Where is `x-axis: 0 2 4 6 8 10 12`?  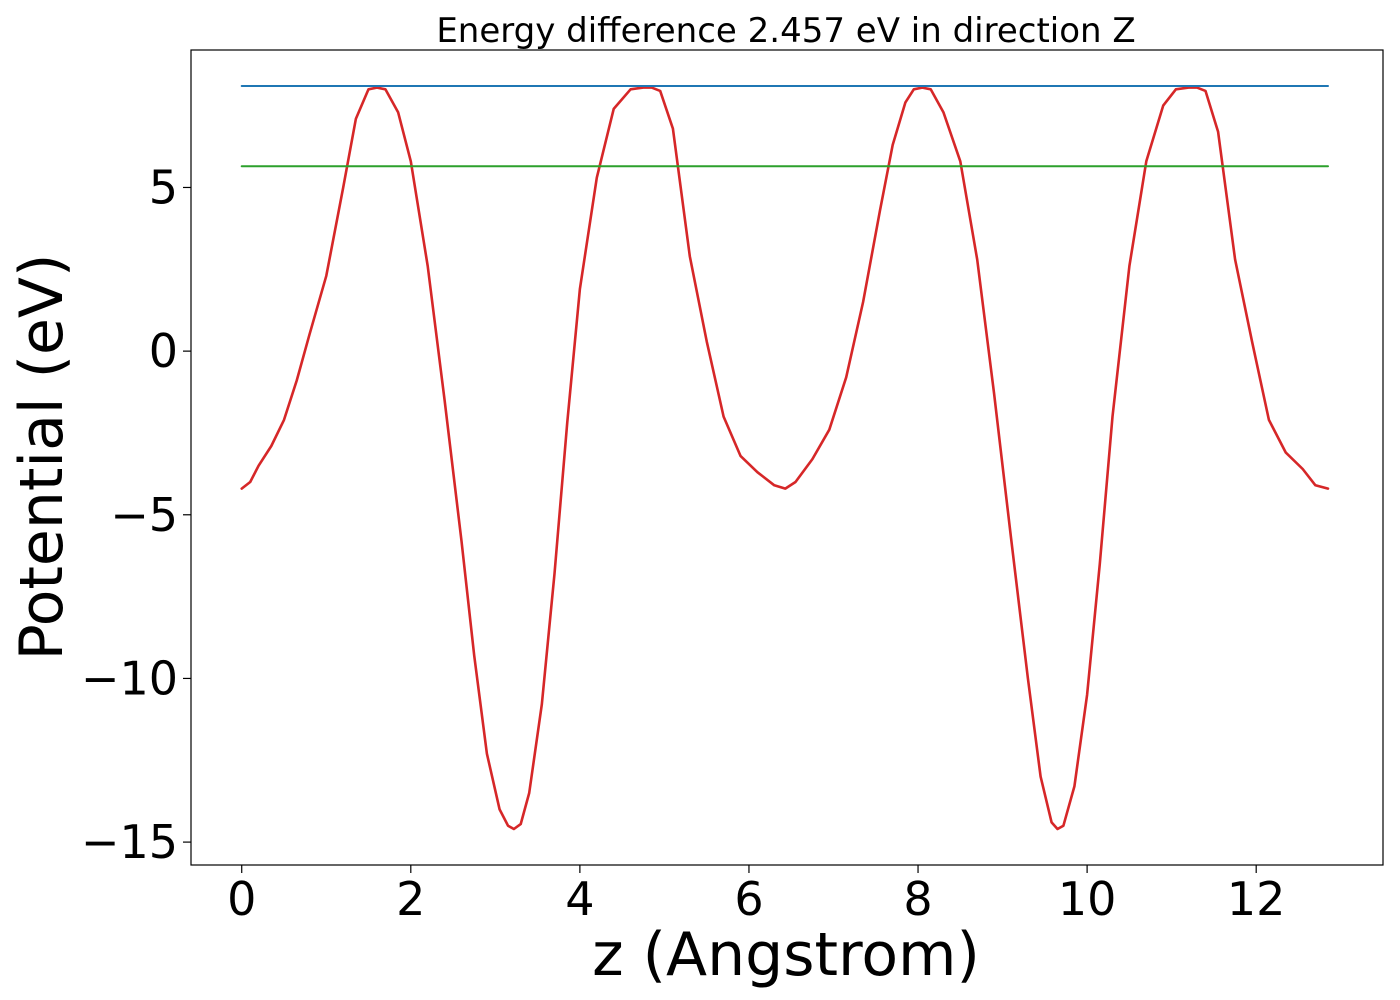 x-axis: 0 2 4 6 8 10 12 is located at coordinates (756, 895).